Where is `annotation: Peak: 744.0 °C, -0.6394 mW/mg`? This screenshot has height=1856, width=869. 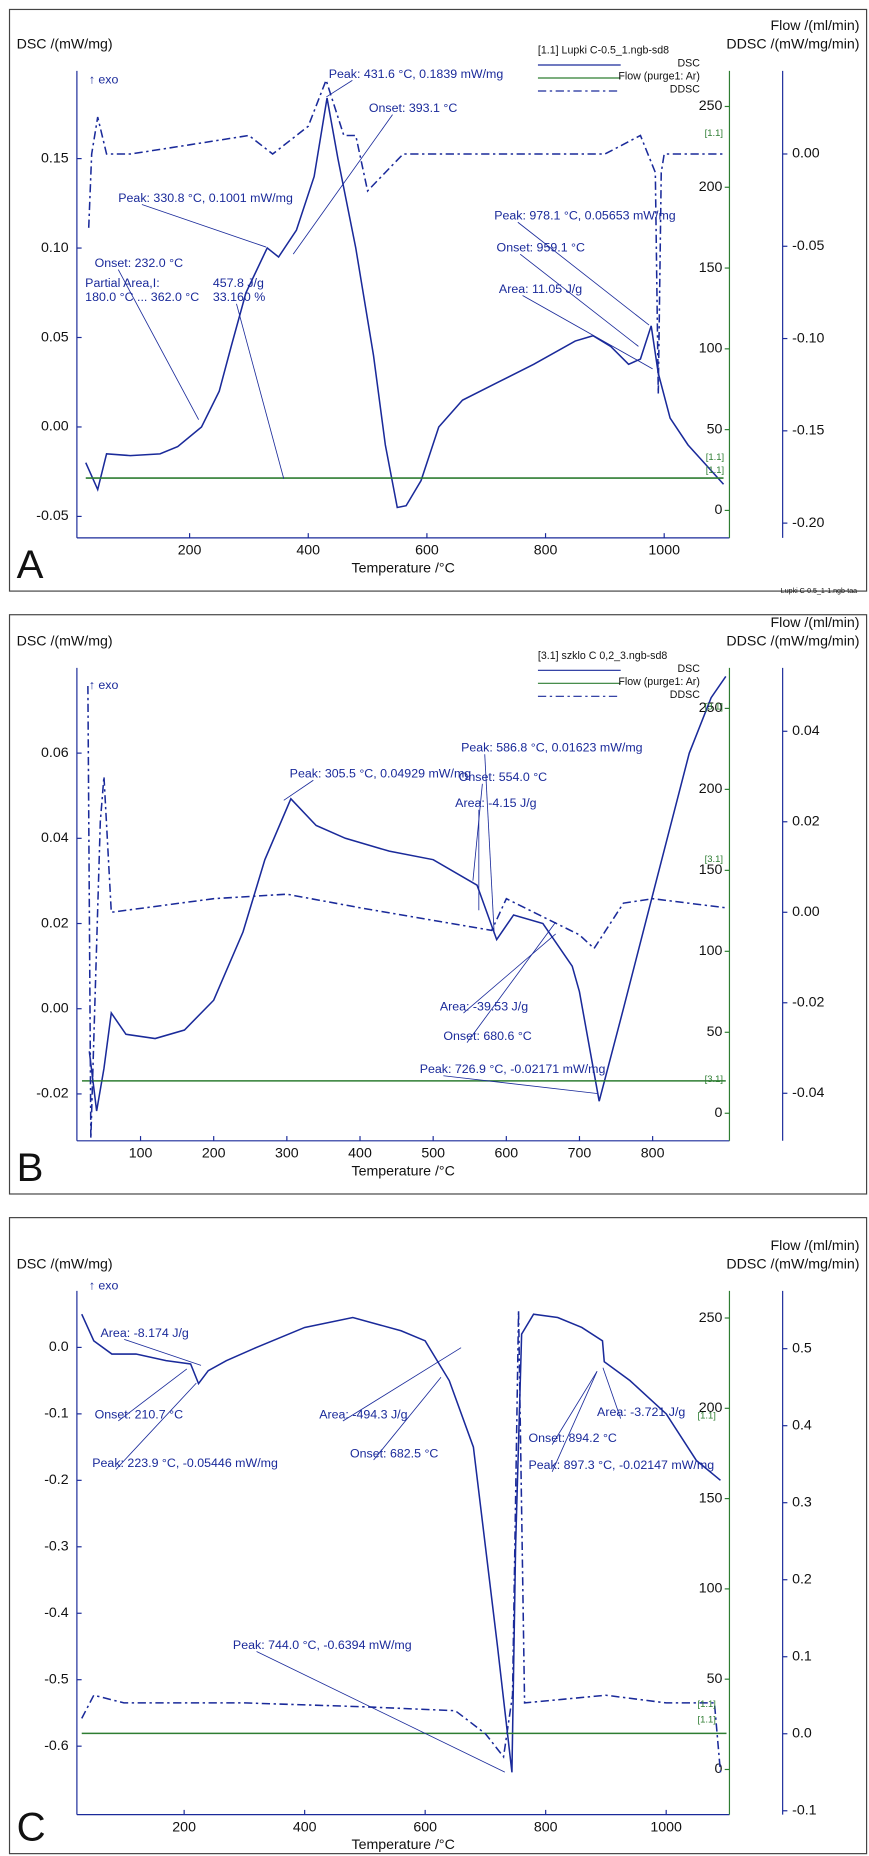 annotation: Peak: 744.0 °C, -0.6394 mW/mg is located at coordinates (322, 1645).